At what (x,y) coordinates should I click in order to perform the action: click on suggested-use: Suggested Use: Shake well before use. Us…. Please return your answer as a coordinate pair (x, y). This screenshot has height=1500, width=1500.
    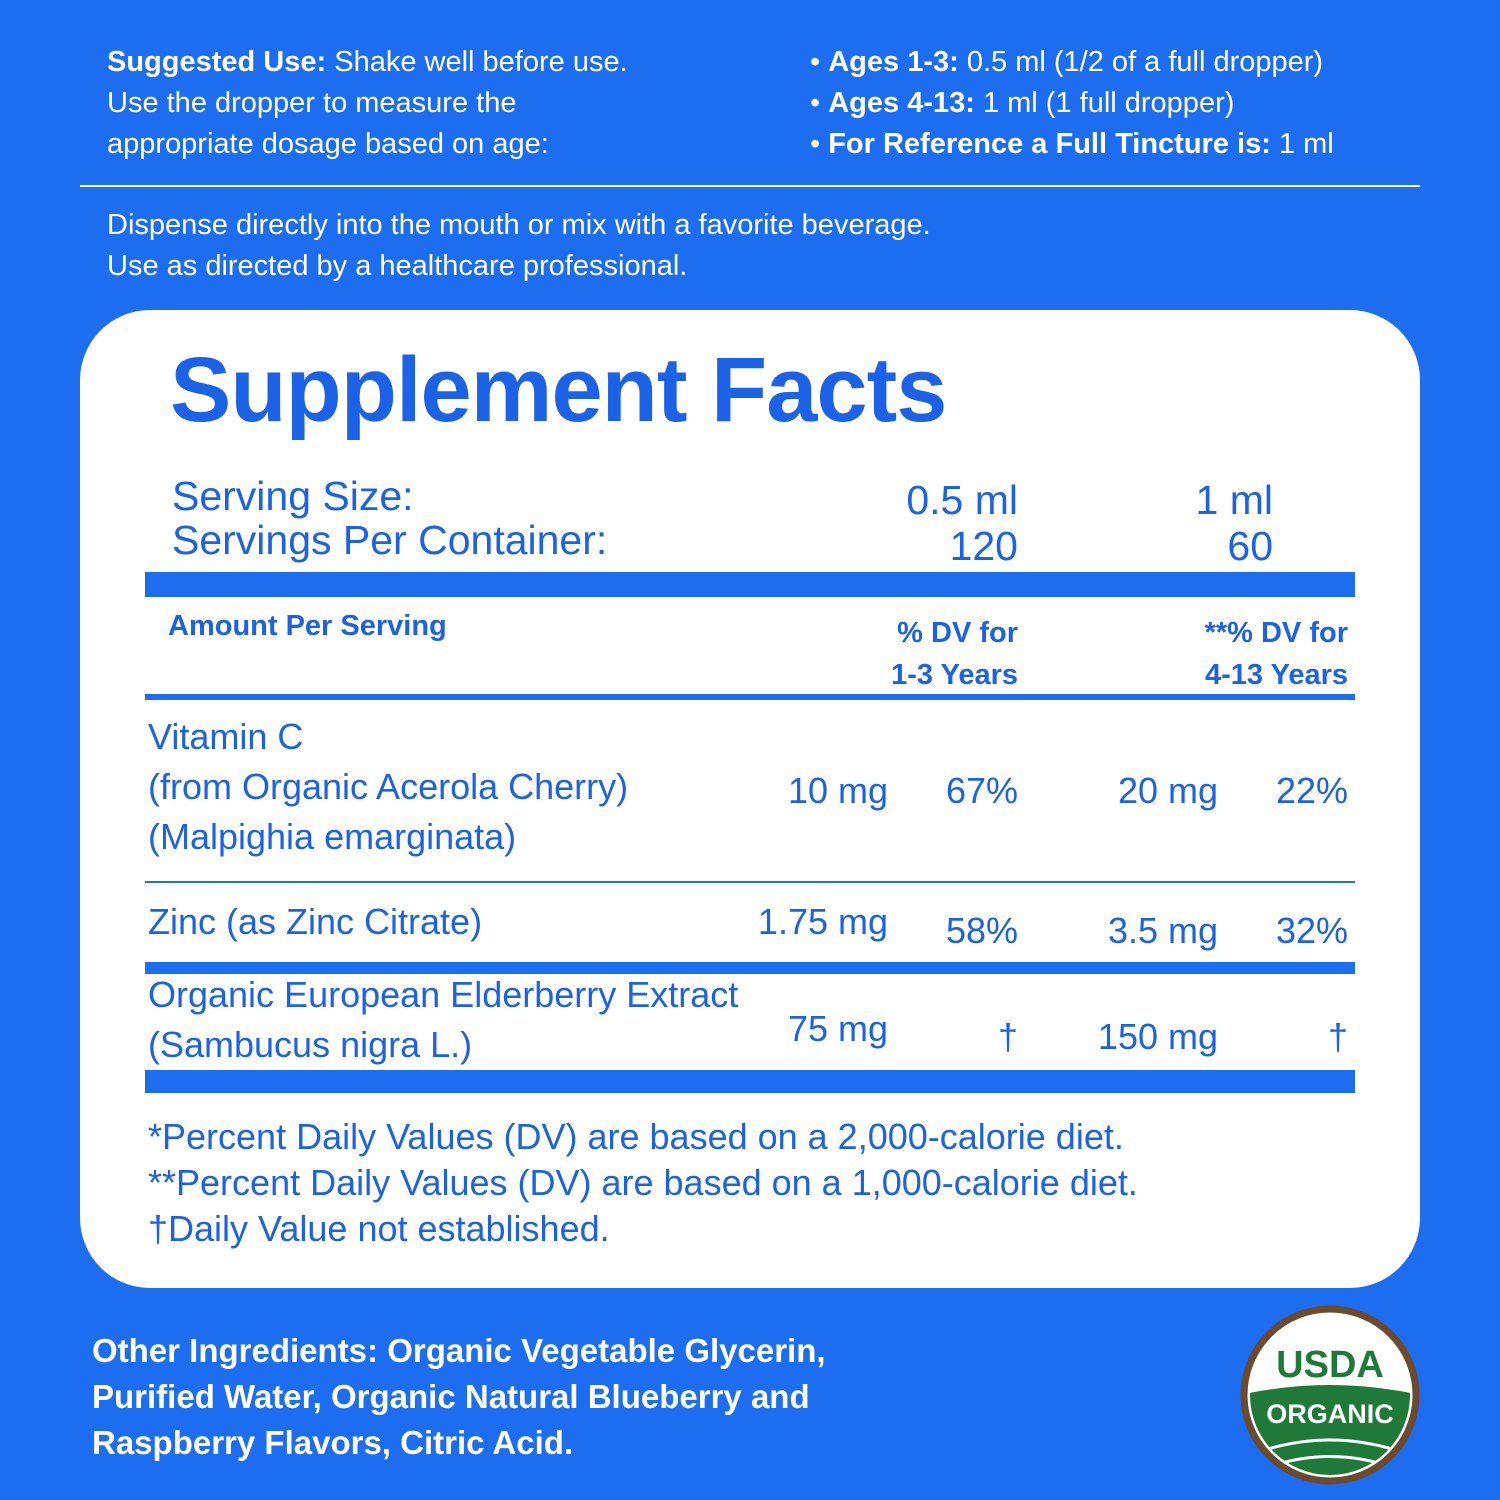
    Looking at the image, I should click on (367, 103).